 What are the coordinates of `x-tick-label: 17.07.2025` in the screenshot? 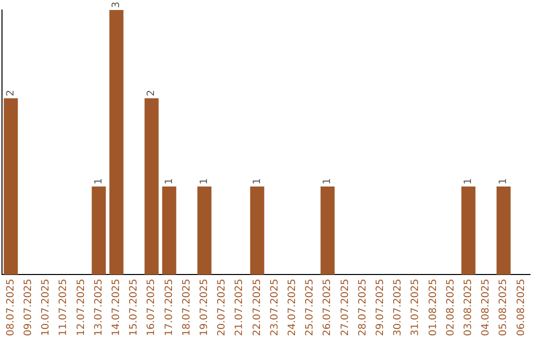 It's located at (169, 307).